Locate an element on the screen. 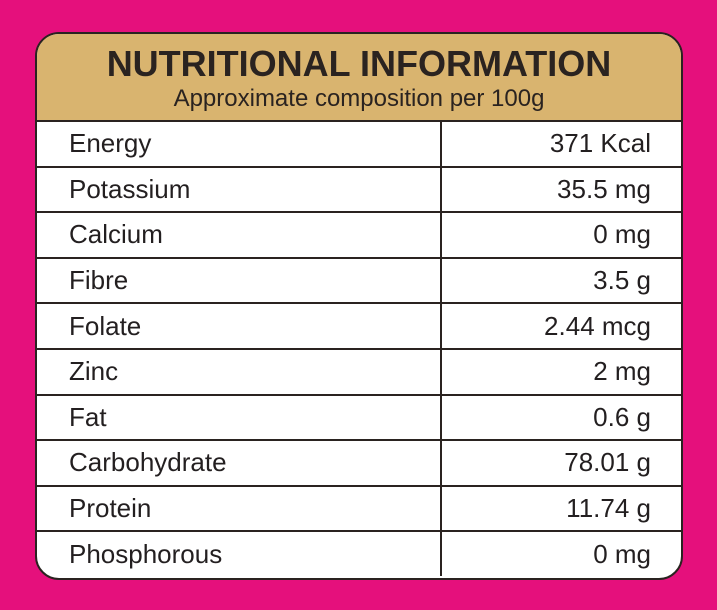 This screenshot has width=717, height=610. nutrient-name: Folate is located at coordinates (239, 326).